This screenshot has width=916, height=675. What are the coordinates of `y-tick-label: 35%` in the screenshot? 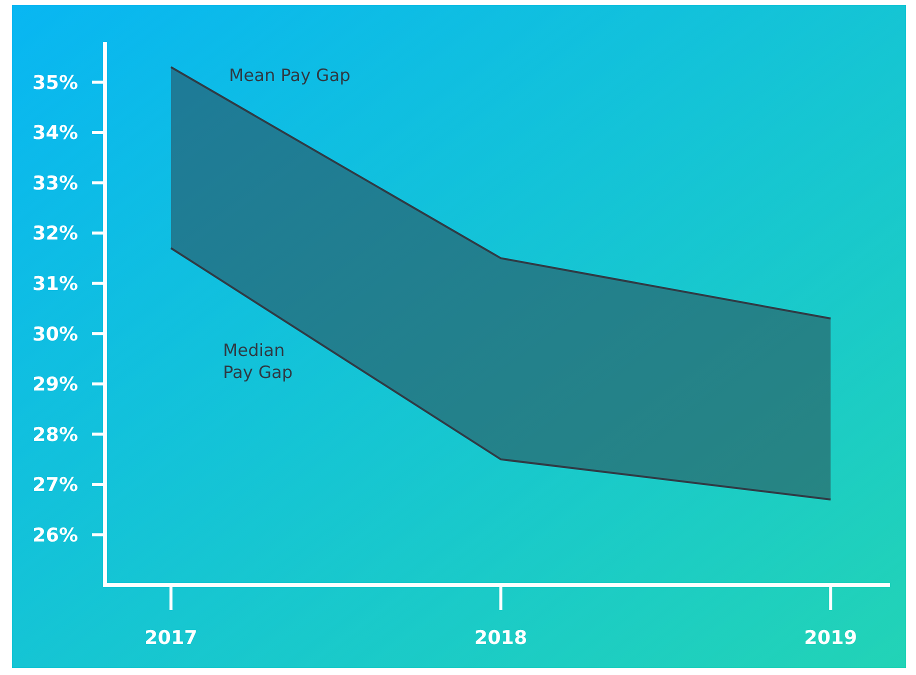 It's located at (55, 83).